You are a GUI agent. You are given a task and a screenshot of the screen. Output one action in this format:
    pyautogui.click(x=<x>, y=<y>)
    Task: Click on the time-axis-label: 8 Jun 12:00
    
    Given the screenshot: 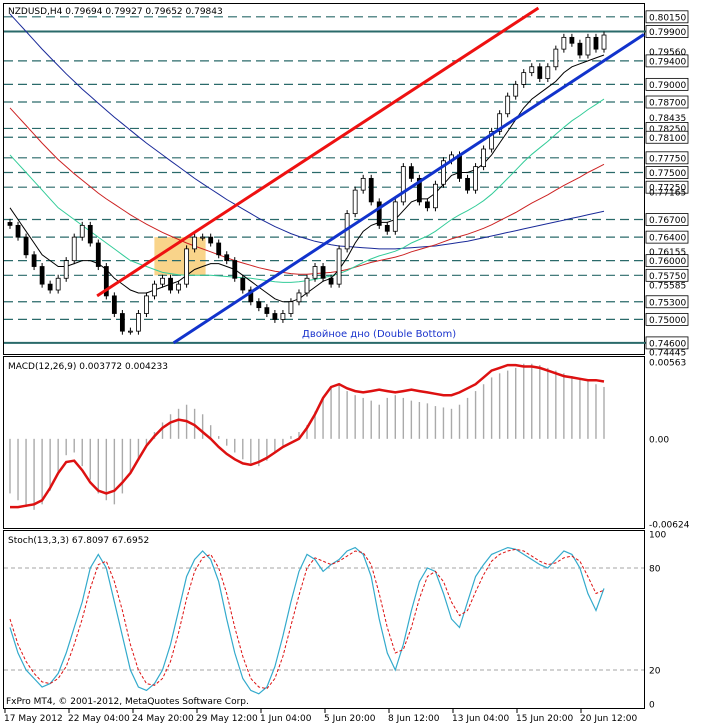 What is the action you would take?
    pyautogui.click(x=414, y=719)
    